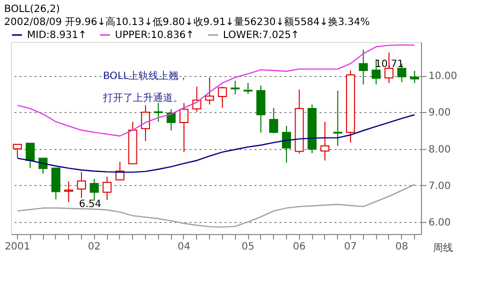 Image resolution: width=485 pixels, height=285 pixels. I want to click on annotation: 打开了上升通道。, so click(142, 98).